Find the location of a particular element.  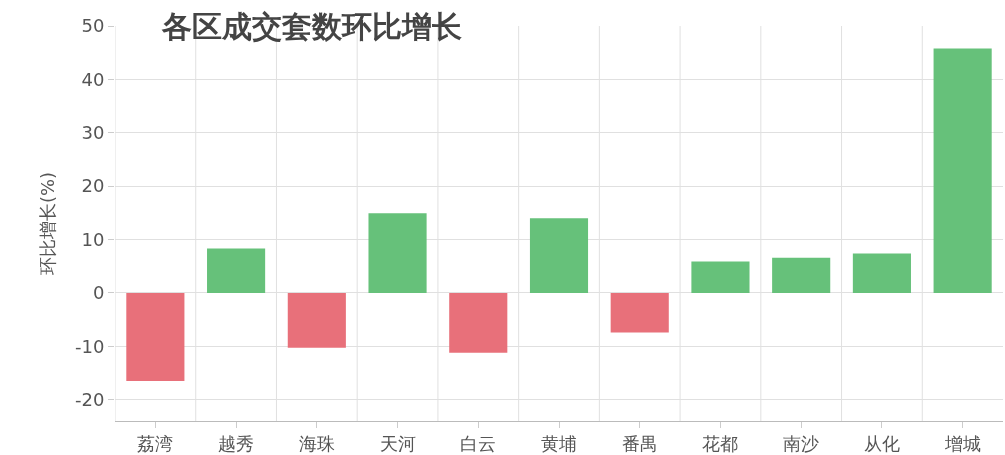

x-tick-label: 花都 is located at coordinates (720, 443).